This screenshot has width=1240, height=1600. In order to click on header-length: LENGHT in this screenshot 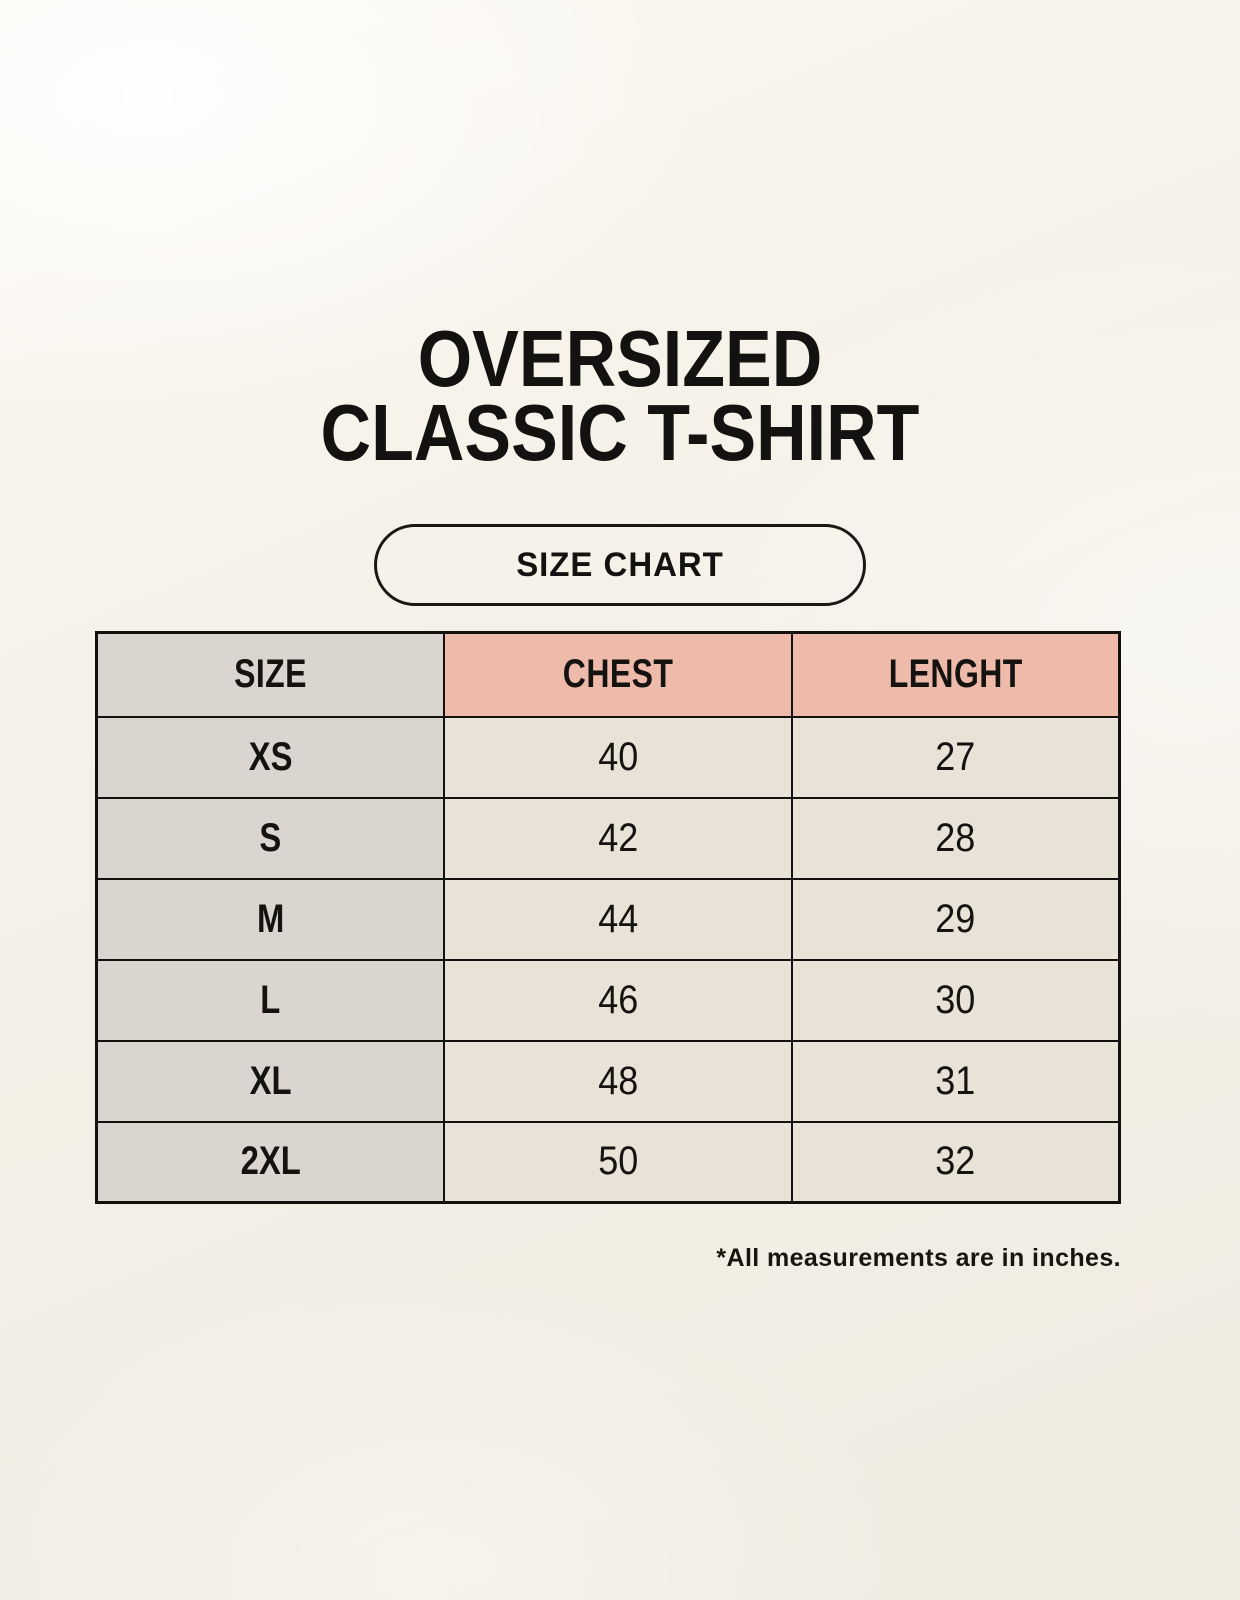, I will do `click(956, 674)`.